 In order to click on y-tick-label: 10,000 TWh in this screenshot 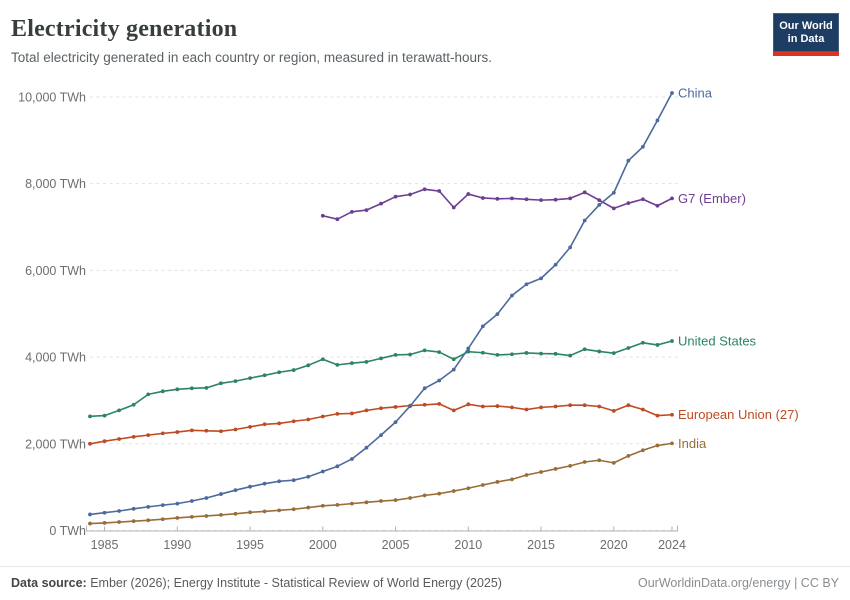, I will do `click(52, 97)`.